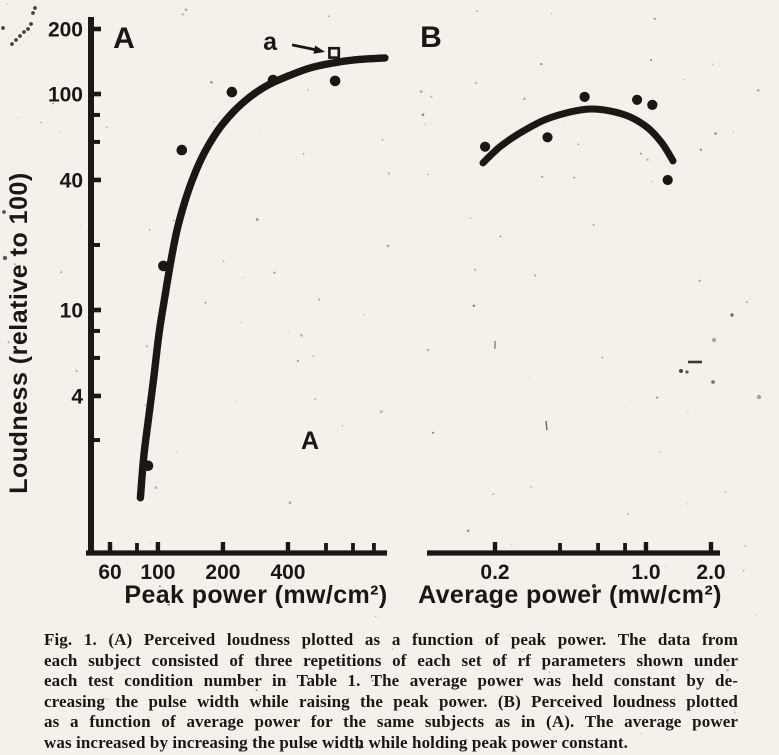 The width and height of the screenshot is (779, 755). What do you see at coordinates (578, 136) in the screenshot?
I see `fit-curve` at bounding box center [578, 136].